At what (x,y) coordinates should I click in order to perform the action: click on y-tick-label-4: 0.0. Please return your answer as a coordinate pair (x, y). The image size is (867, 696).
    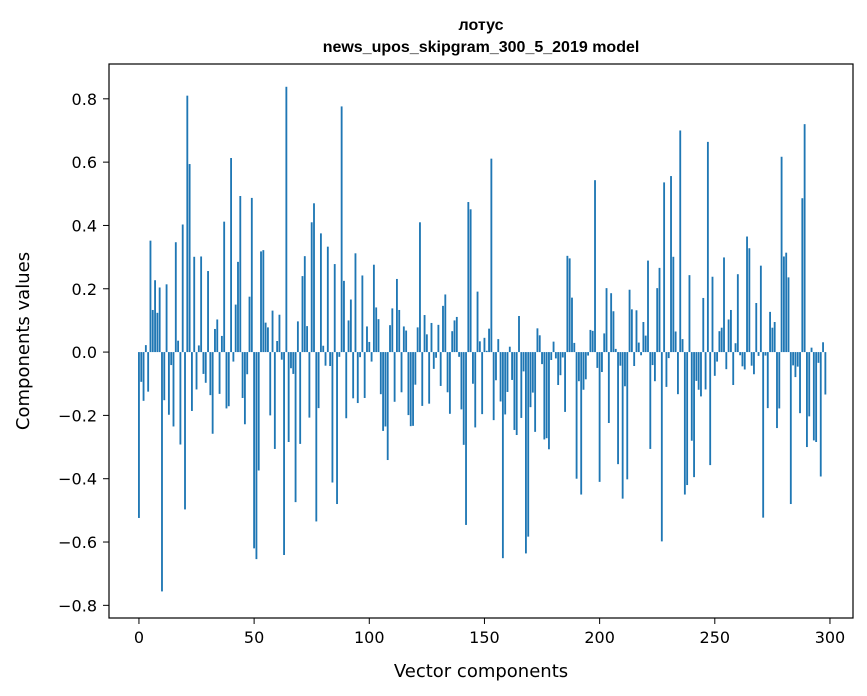
    Looking at the image, I should click on (84, 352).